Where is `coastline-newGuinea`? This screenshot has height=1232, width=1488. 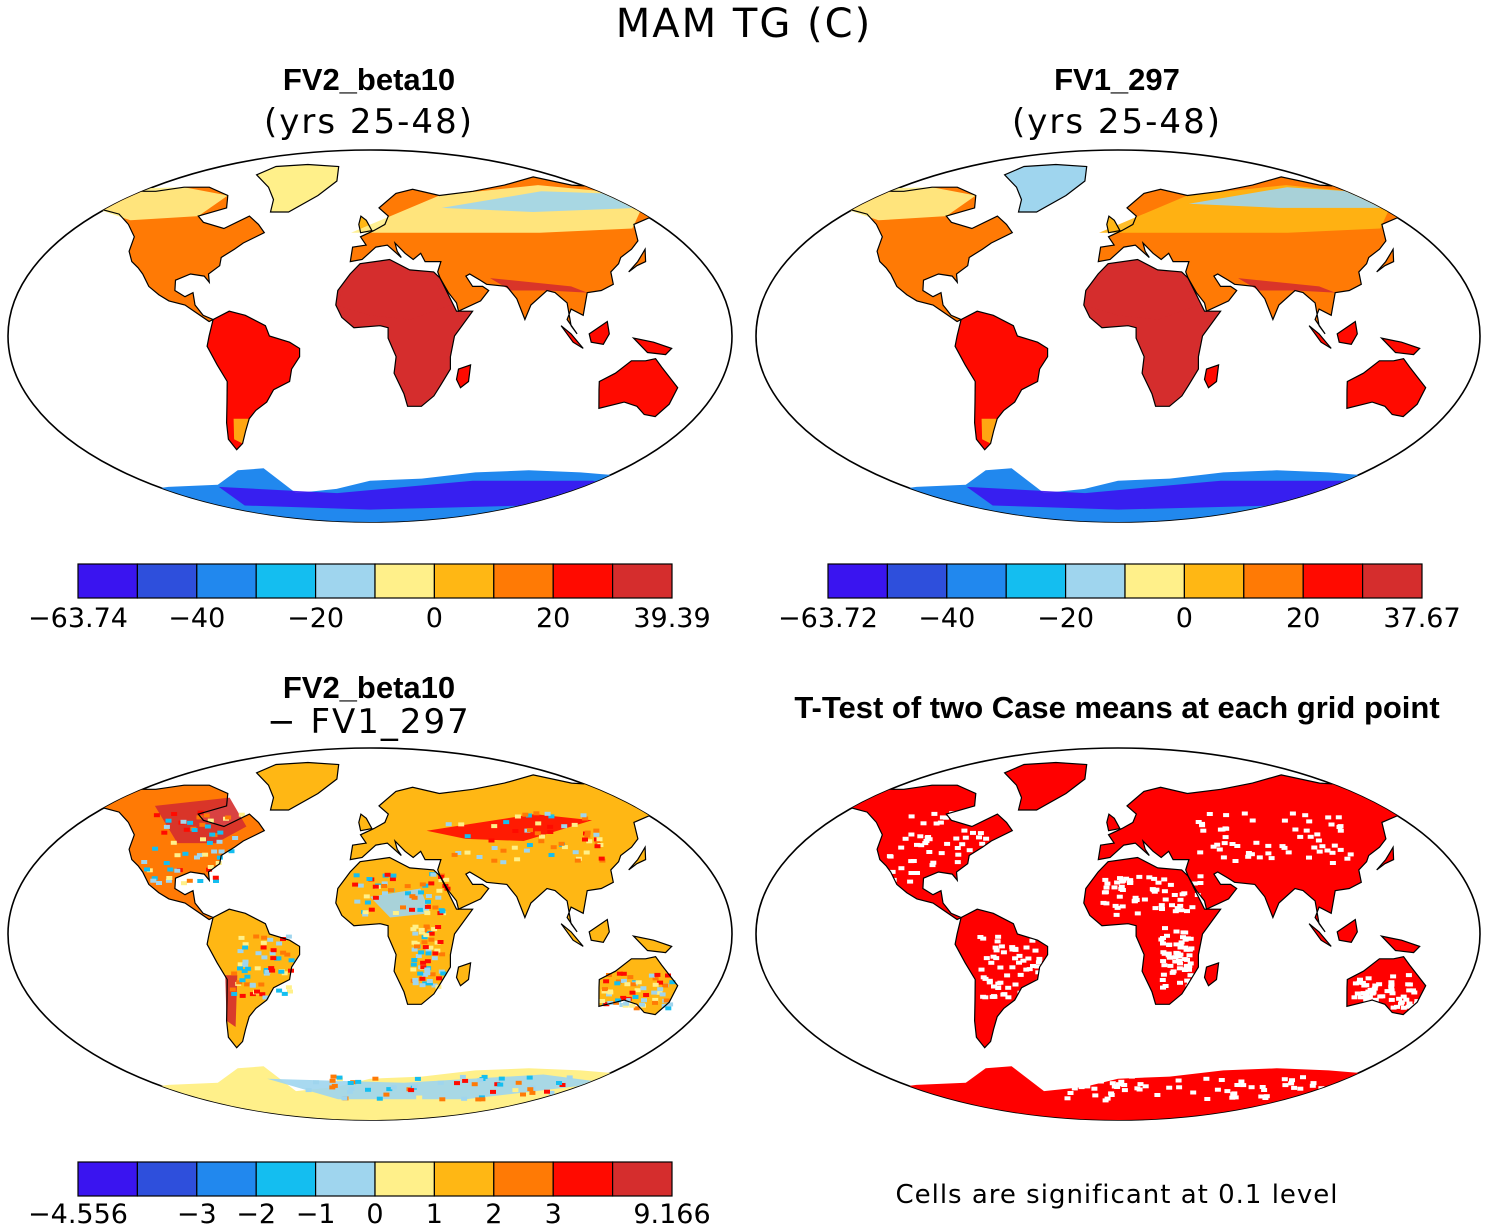
coastline-newGuinea is located at coordinates (1400, 944).